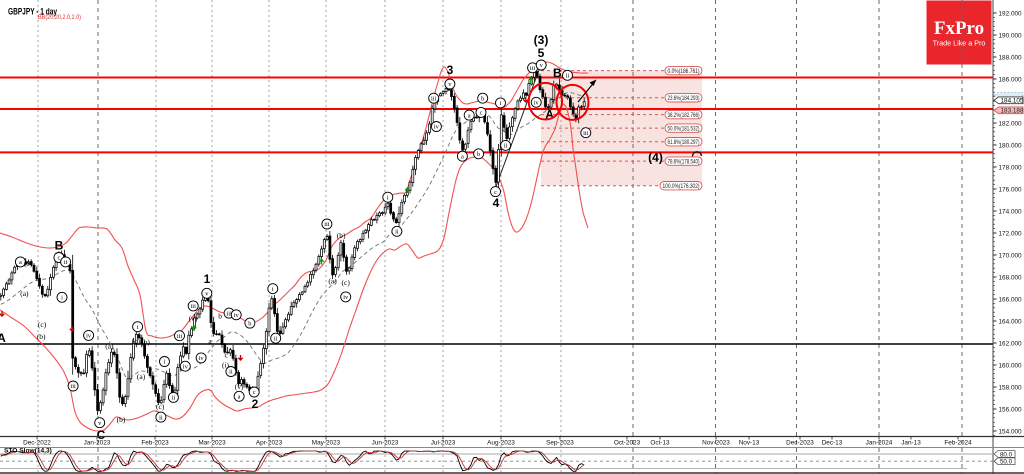 The image size is (1024, 474). What do you see at coordinates (684, 161) in the screenshot?
I see `svg-text: 78.6%(178.540)` at bounding box center [684, 161].